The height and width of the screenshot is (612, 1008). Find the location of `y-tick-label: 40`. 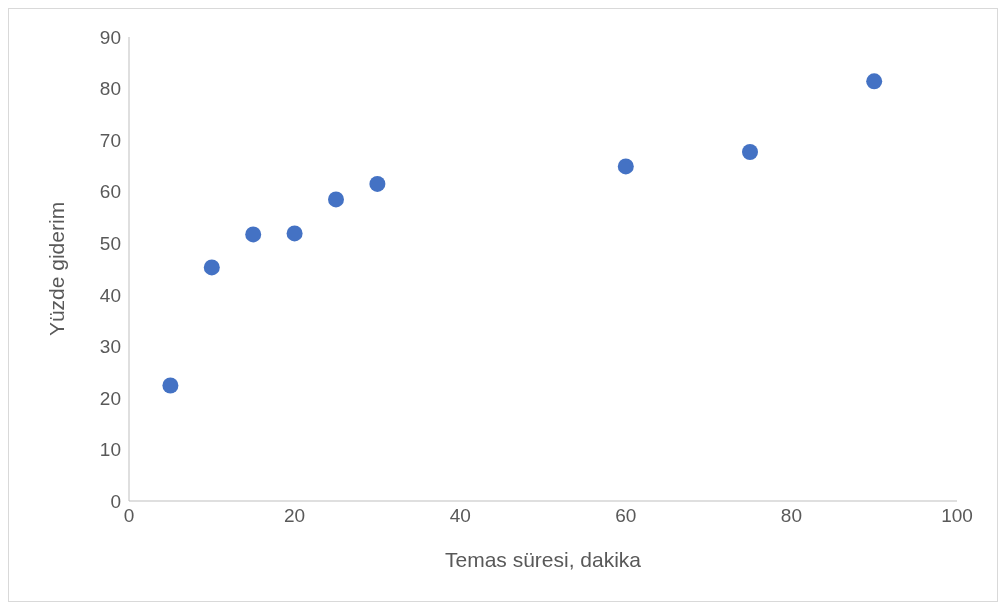

y-tick-label: 40 is located at coordinates (110, 295).